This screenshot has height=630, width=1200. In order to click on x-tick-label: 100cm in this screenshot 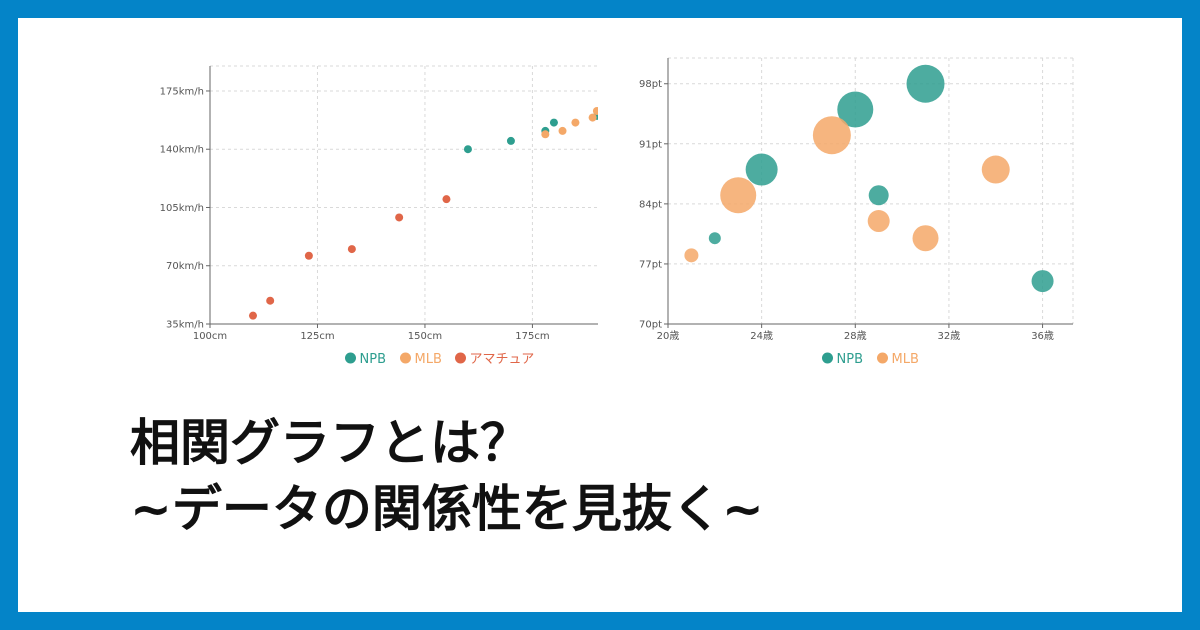, I will do `click(210, 336)`.